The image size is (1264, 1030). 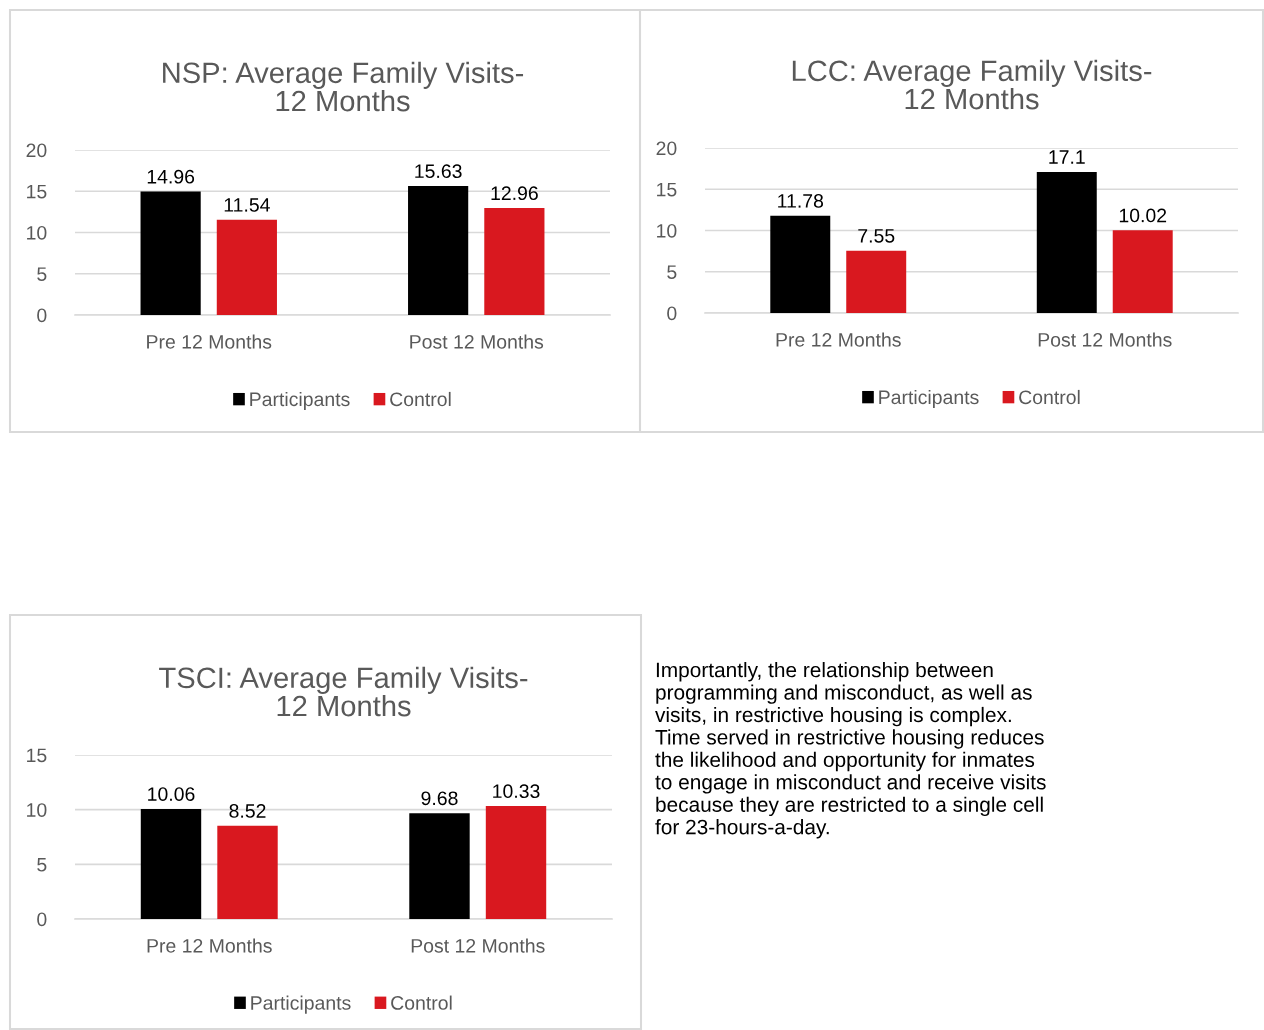 I want to click on data-label: 10.02, so click(x=1143, y=215).